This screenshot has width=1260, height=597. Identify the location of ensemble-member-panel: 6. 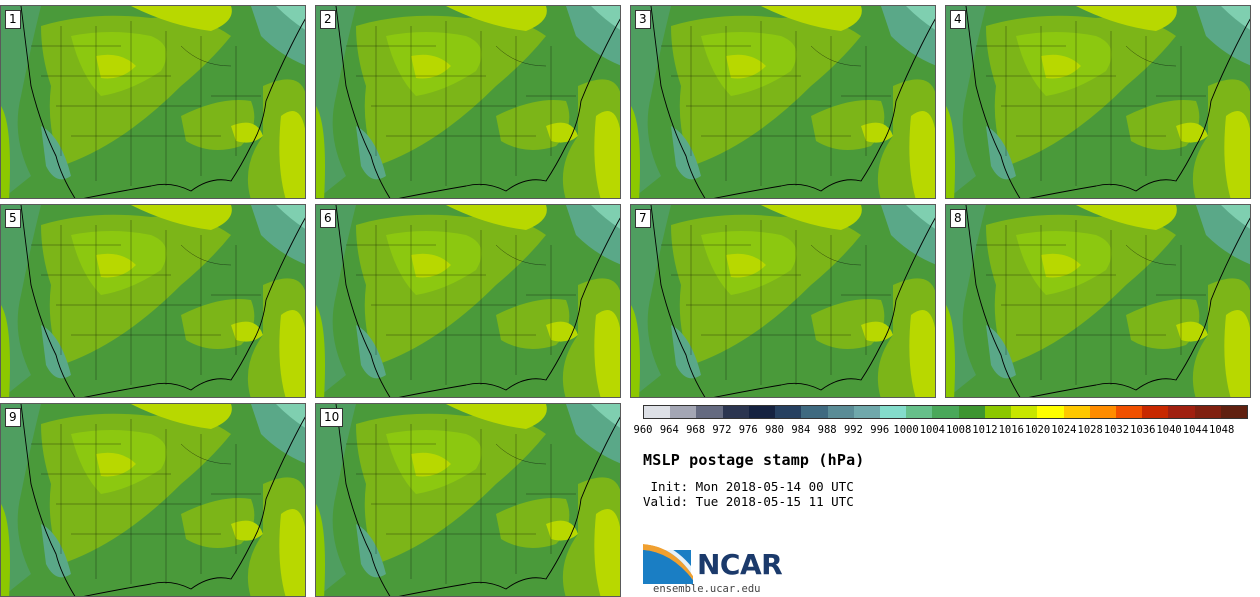
(468, 301).